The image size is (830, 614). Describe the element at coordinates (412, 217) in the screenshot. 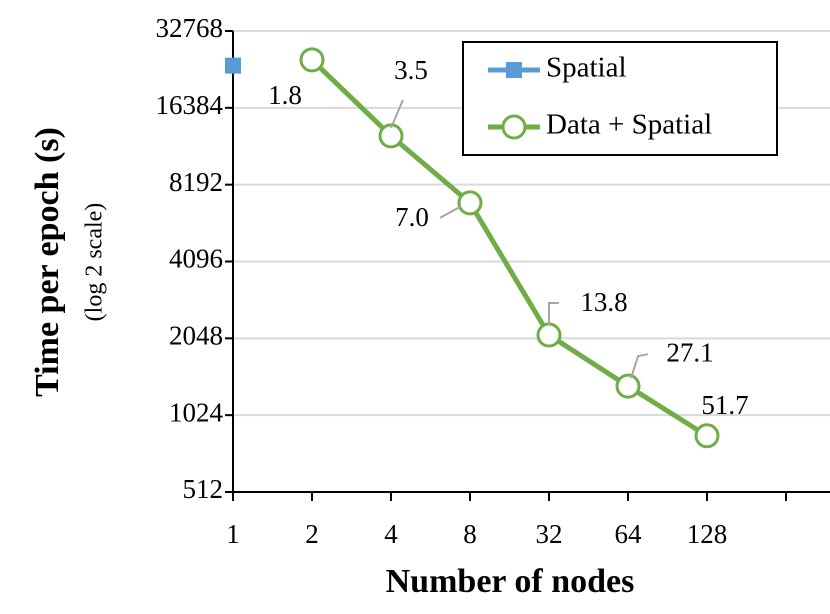

I see `data-label: 7.0` at that location.